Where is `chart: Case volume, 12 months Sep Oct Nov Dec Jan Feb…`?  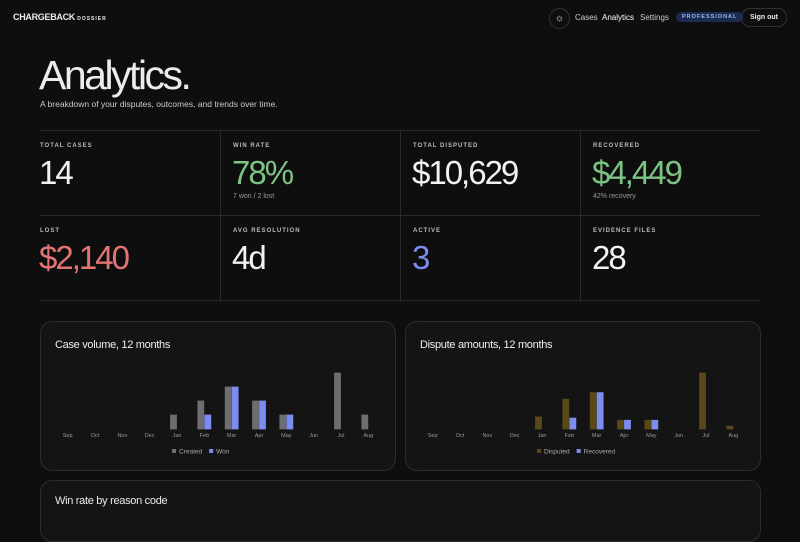
chart: Case volume, 12 months Sep Oct Nov Dec Jan Feb… is located at coordinates (214, 397).